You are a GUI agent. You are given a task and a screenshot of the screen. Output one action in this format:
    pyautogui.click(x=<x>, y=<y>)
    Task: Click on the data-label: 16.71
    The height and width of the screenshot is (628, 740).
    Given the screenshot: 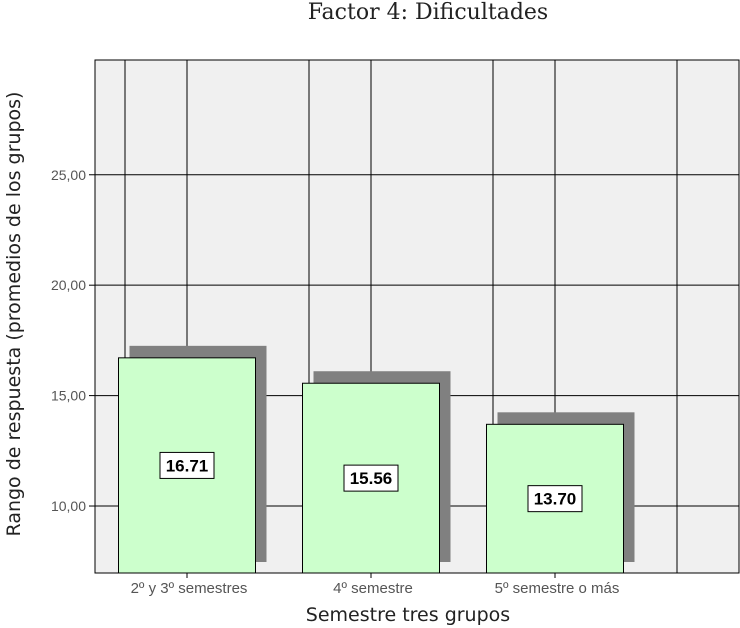 What is the action you would take?
    pyautogui.click(x=187, y=465)
    